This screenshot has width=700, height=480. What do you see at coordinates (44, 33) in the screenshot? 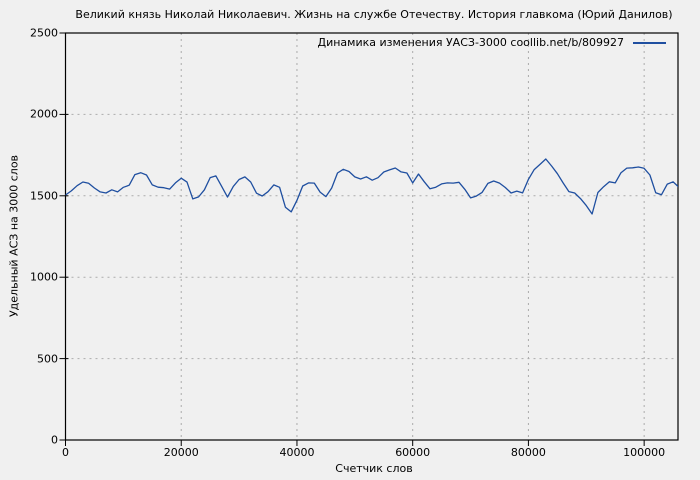
I see `y-tick-label: 2500` at bounding box center [44, 33].